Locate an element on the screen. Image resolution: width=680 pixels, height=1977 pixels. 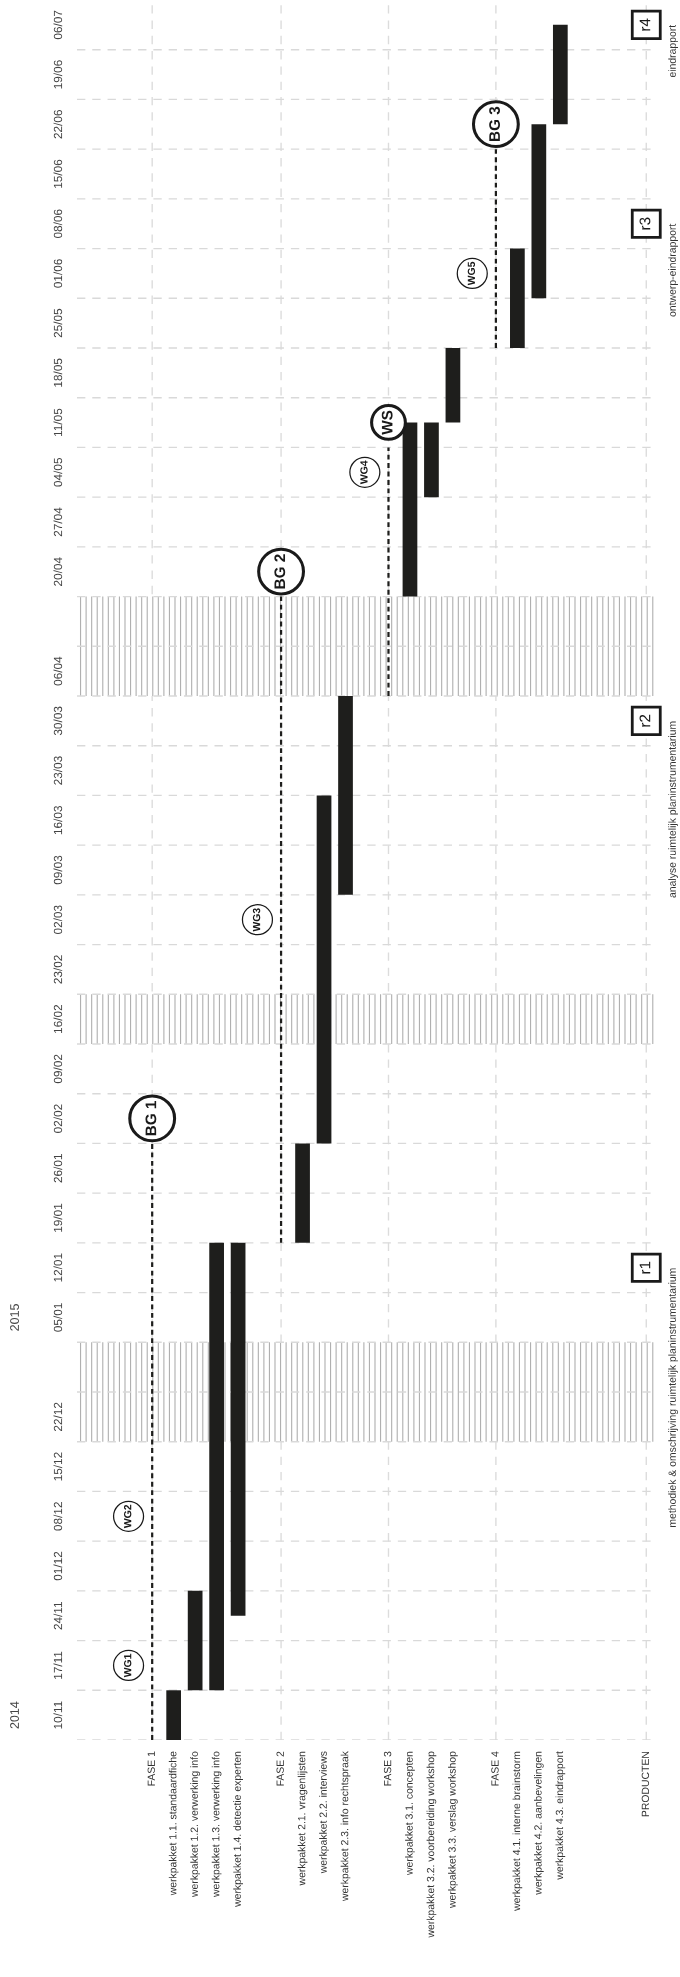
annotation: analyse ruimtelijk planinstrumentarium is located at coordinates (673, 809).